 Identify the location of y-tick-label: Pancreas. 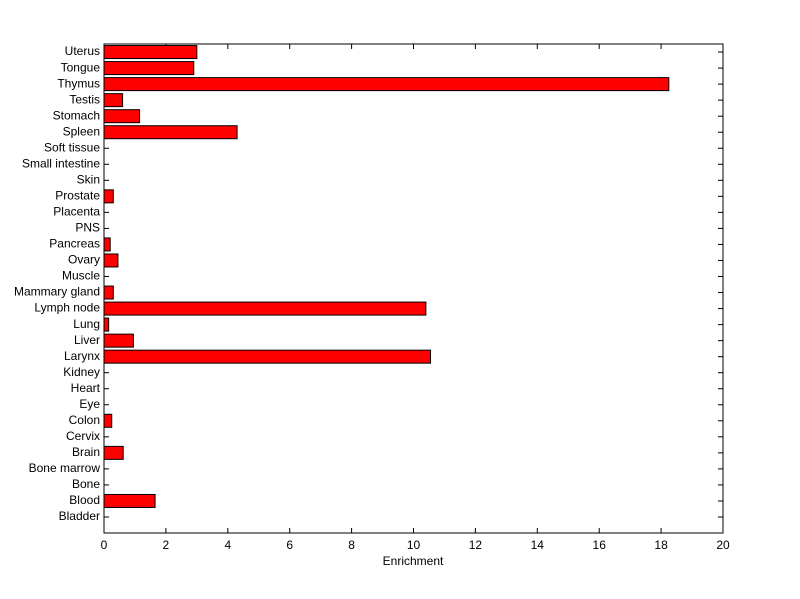
(74, 244).